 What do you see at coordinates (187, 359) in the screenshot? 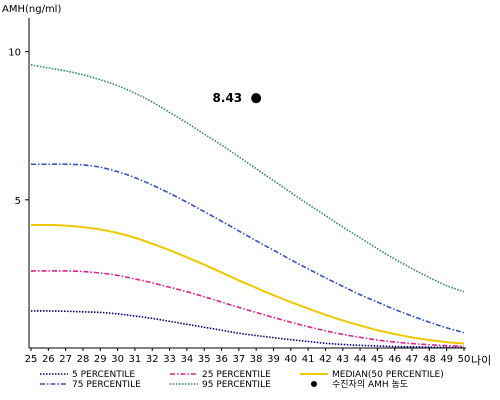
I see `x-tick-label: 34` at bounding box center [187, 359].